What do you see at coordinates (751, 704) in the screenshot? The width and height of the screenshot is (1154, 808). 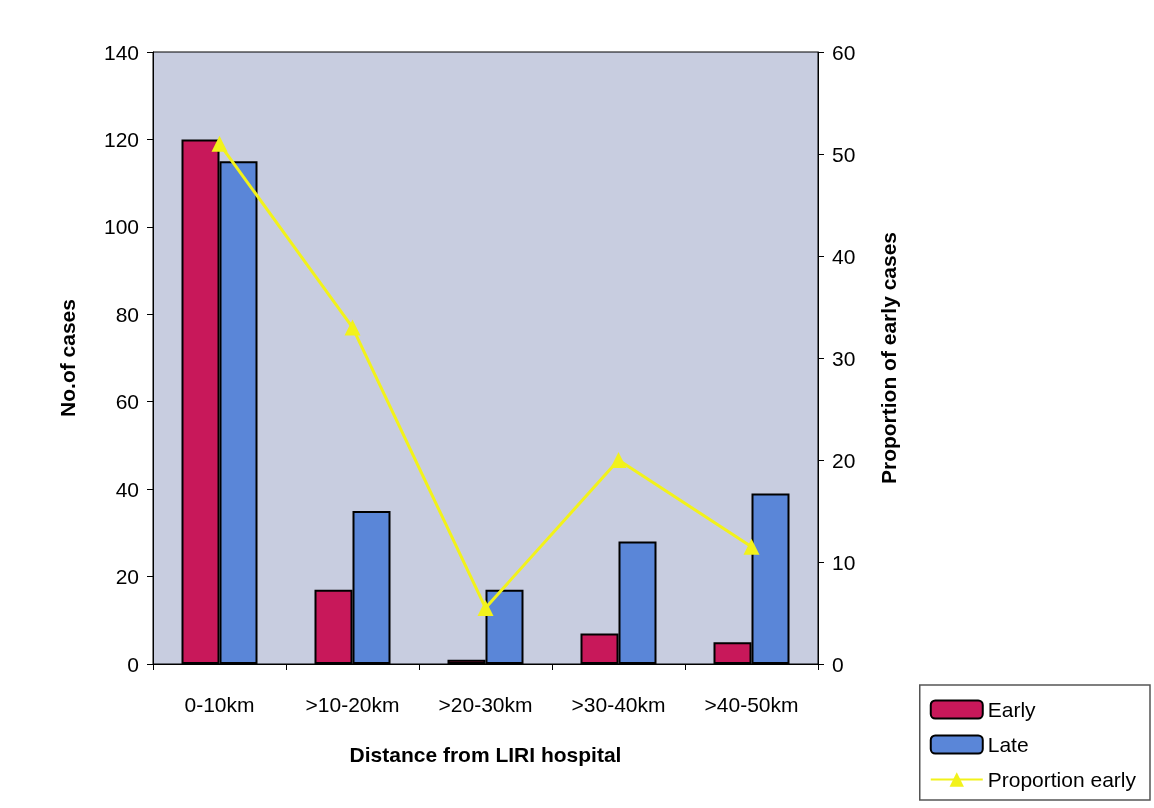 I see `x-tick-label: >40-50km` at bounding box center [751, 704].